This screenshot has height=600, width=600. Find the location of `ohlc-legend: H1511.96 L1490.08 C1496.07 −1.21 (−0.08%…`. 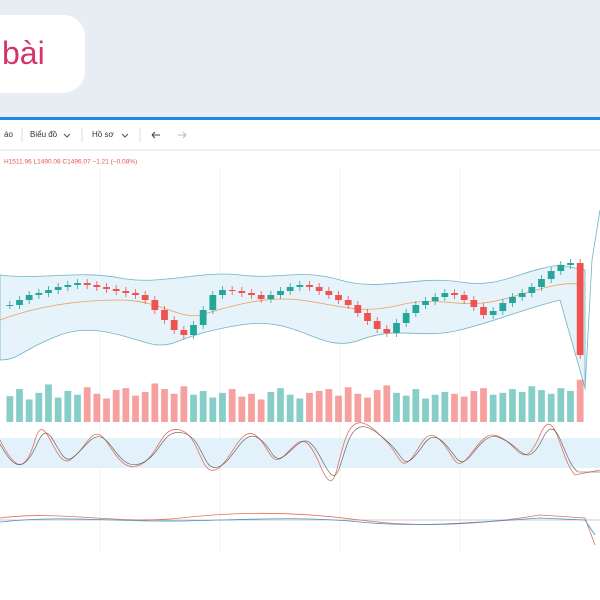

ohlc-legend: H1511.96 L1490.08 C1496.07 −1.21 (−0.08%… is located at coordinates (70, 162).